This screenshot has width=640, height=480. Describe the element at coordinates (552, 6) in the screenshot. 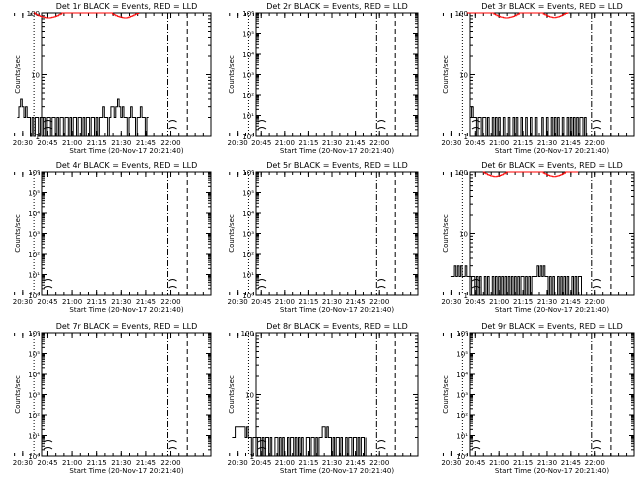

I see `panel-title: Det 3r BLACK = Events, RED = LLD` at that location.